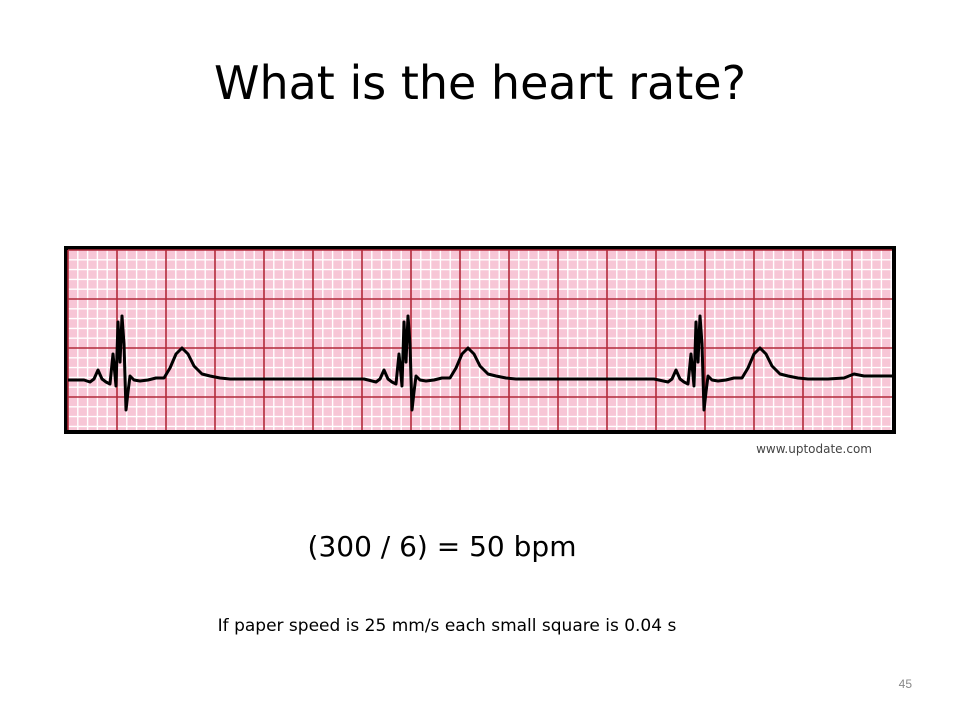 This screenshot has width=960, height=720. I want to click on heart-rate-formula: (300 / 6) = 50 bpm, so click(442, 546).